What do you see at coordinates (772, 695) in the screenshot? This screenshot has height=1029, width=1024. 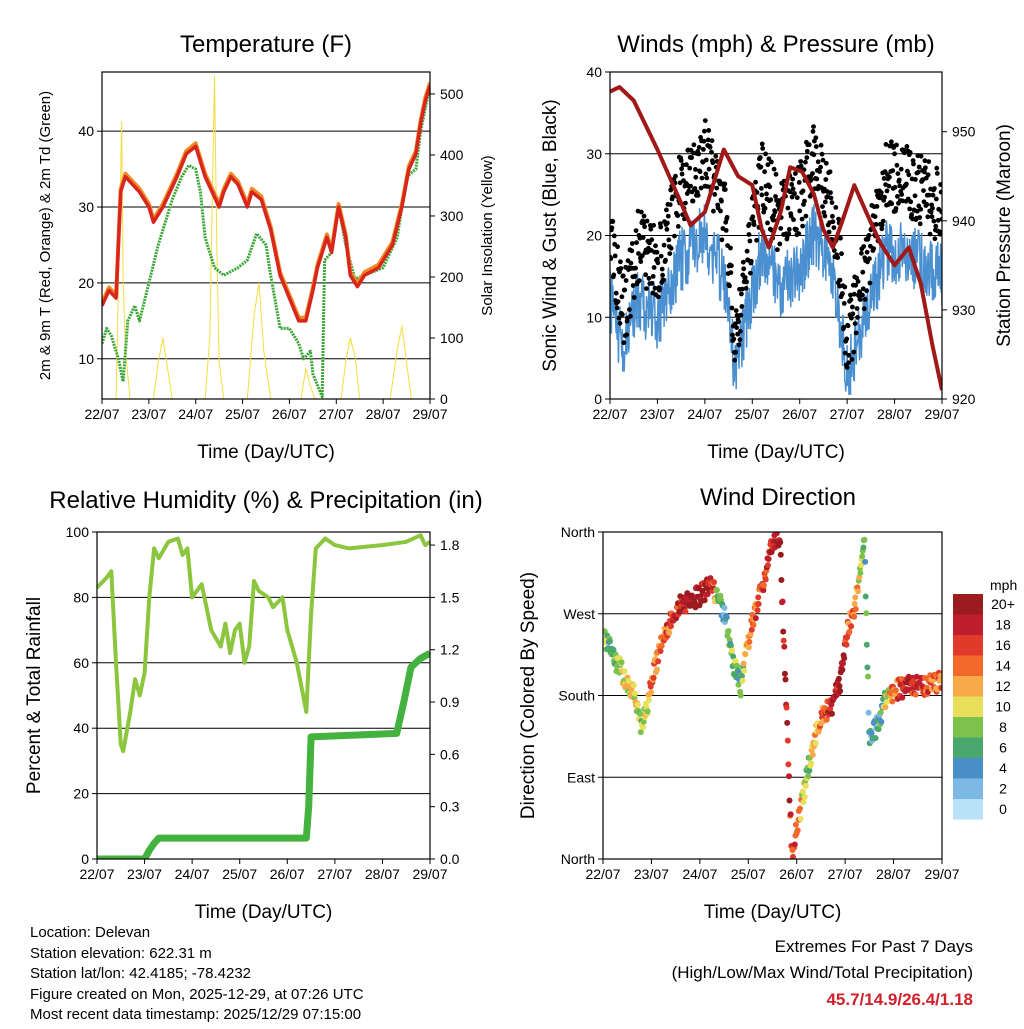 I see `plot-area` at bounding box center [772, 695].